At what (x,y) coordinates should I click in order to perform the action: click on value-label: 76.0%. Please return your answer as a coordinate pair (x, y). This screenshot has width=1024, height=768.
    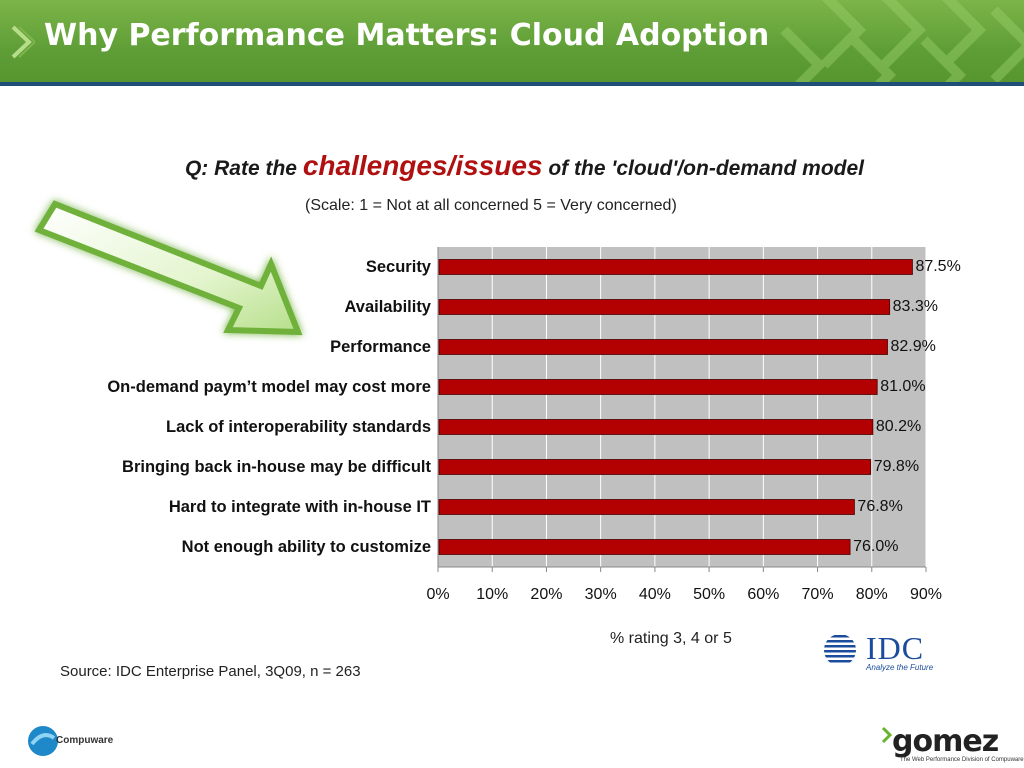
    Looking at the image, I should click on (876, 546).